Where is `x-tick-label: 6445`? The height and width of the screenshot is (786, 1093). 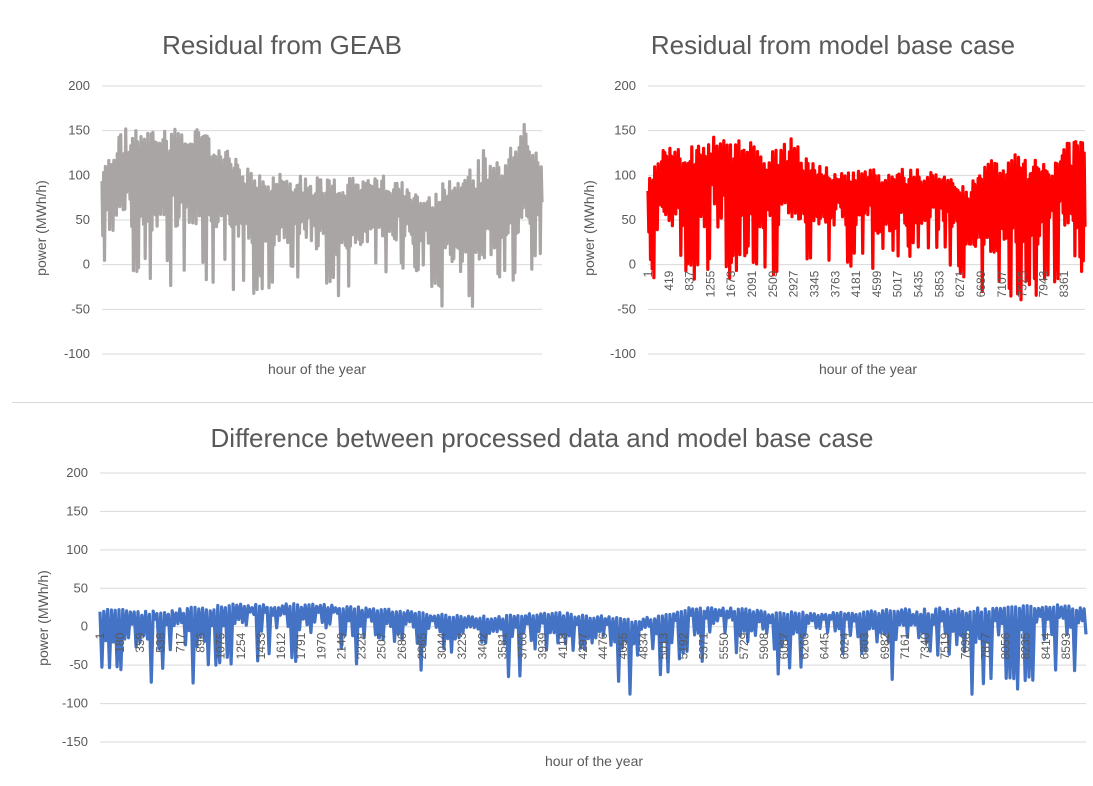 x-tick-label: 6445 is located at coordinates (824, 645).